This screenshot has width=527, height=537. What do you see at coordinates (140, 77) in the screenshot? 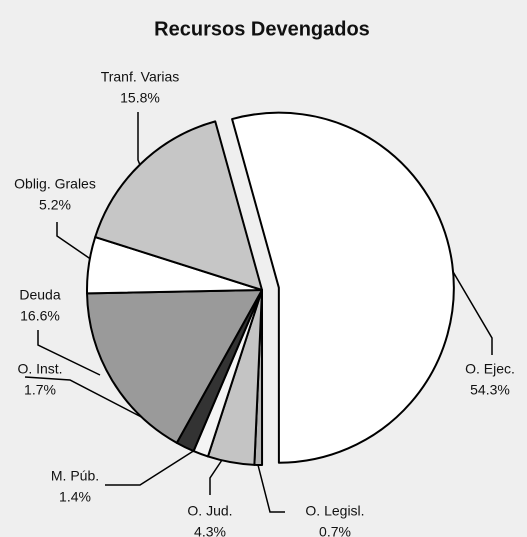
I see `slice-label: Tranf. Varias` at bounding box center [140, 77].